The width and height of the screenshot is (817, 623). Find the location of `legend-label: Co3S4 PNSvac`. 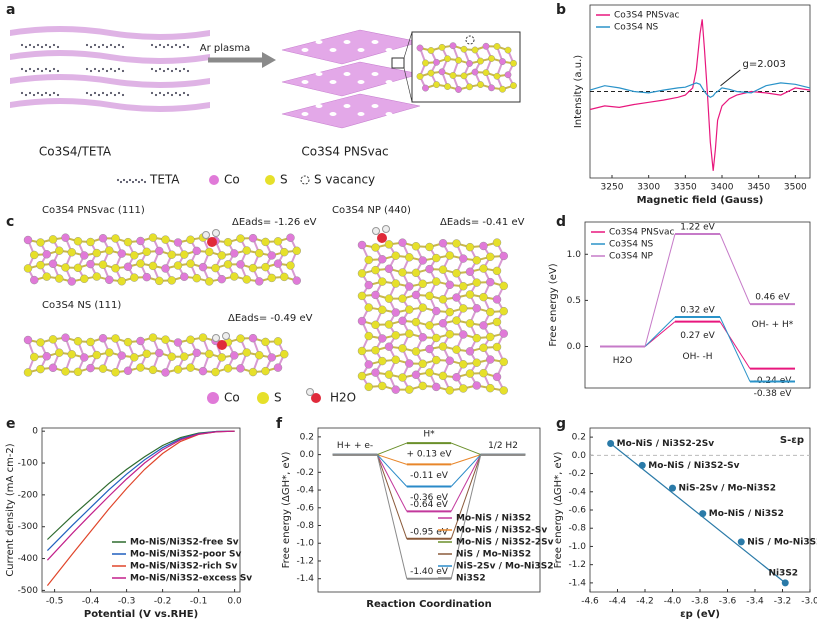

legend-label: Co3S4 PNSvac is located at coordinates (642, 233).